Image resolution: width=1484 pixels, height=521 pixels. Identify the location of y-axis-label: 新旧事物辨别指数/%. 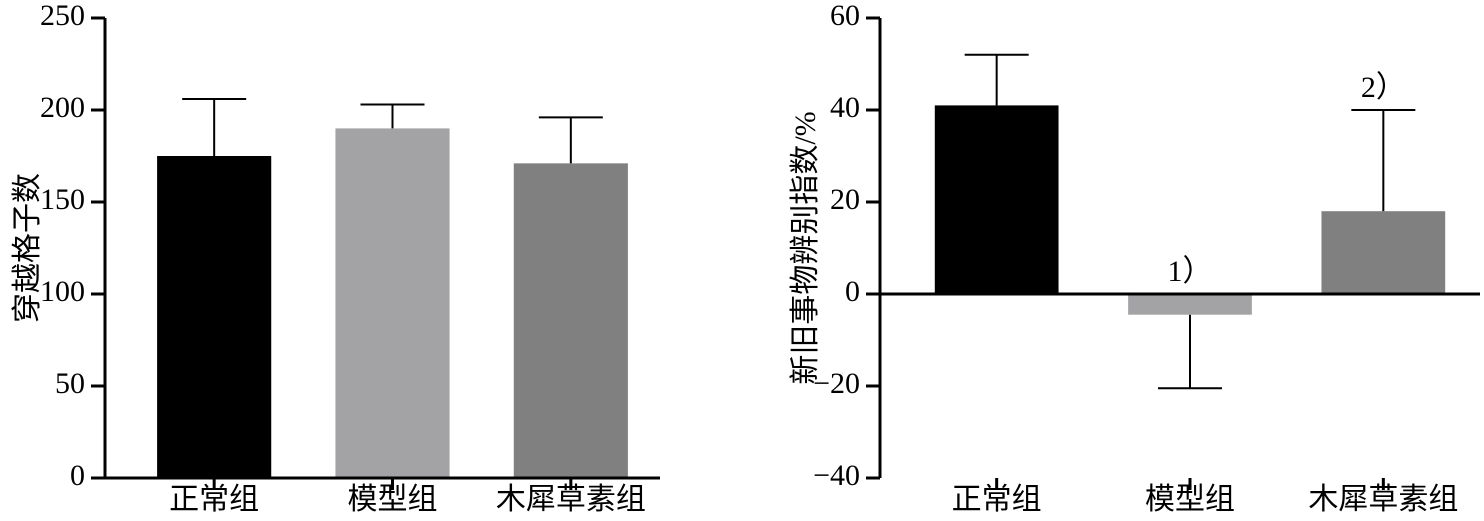
(805, 247).